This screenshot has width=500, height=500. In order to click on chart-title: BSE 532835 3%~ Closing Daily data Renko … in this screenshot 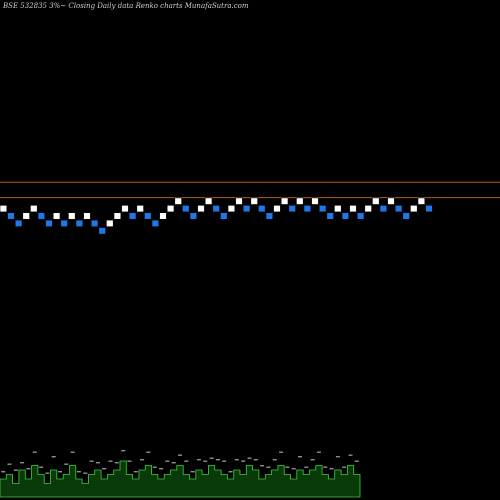, I will do `click(126, 6)`.